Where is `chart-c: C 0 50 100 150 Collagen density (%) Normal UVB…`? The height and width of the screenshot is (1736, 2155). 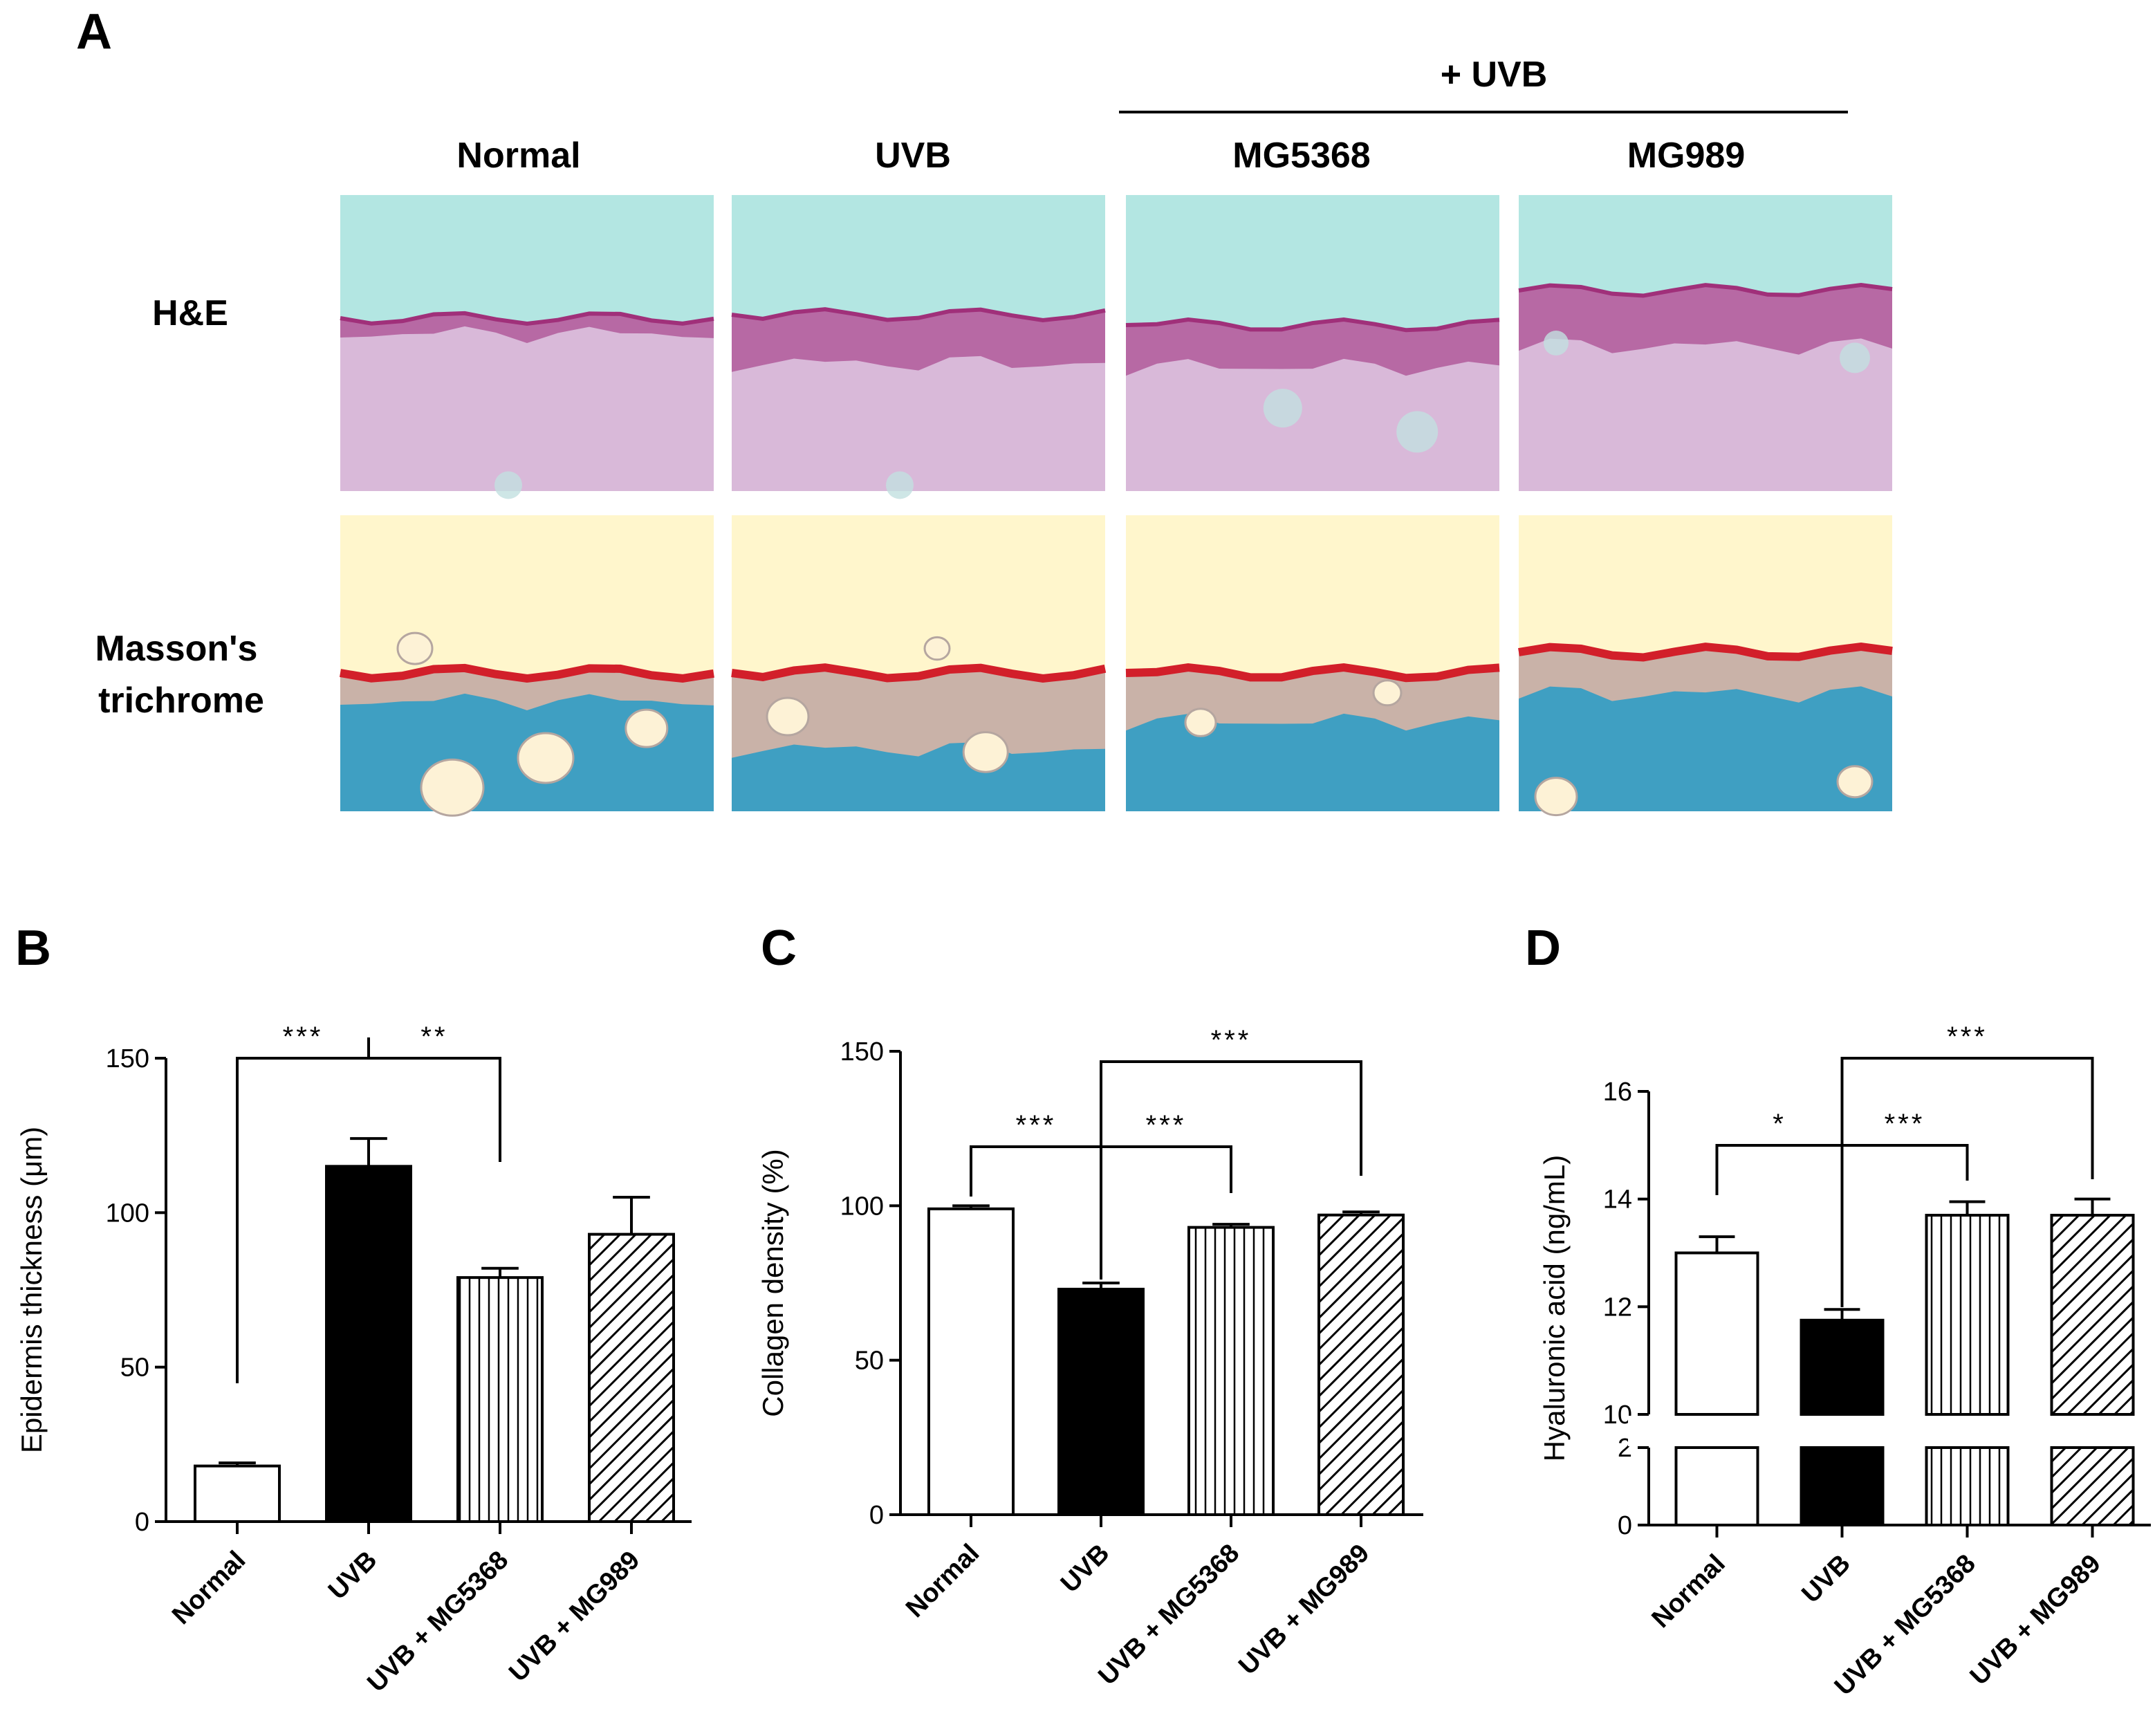
chart-c: C 0 50 100 150 Collagen density (%) Normal UVB… is located at coordinates (1090, 1306).